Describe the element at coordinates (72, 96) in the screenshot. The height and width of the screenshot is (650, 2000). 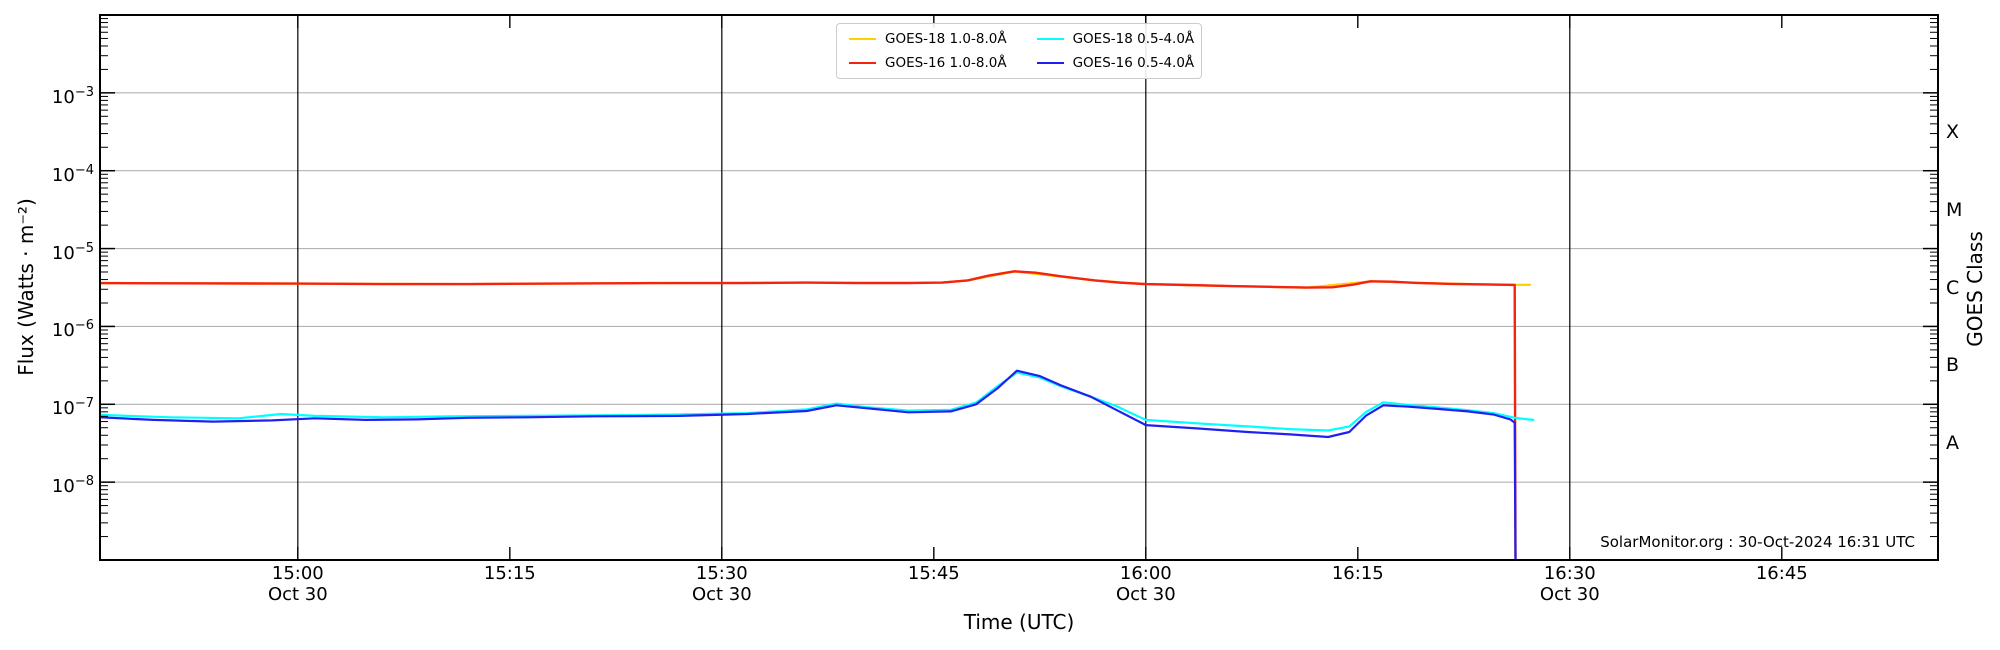
I see `y-tick-label: 10⁻³` at that location.